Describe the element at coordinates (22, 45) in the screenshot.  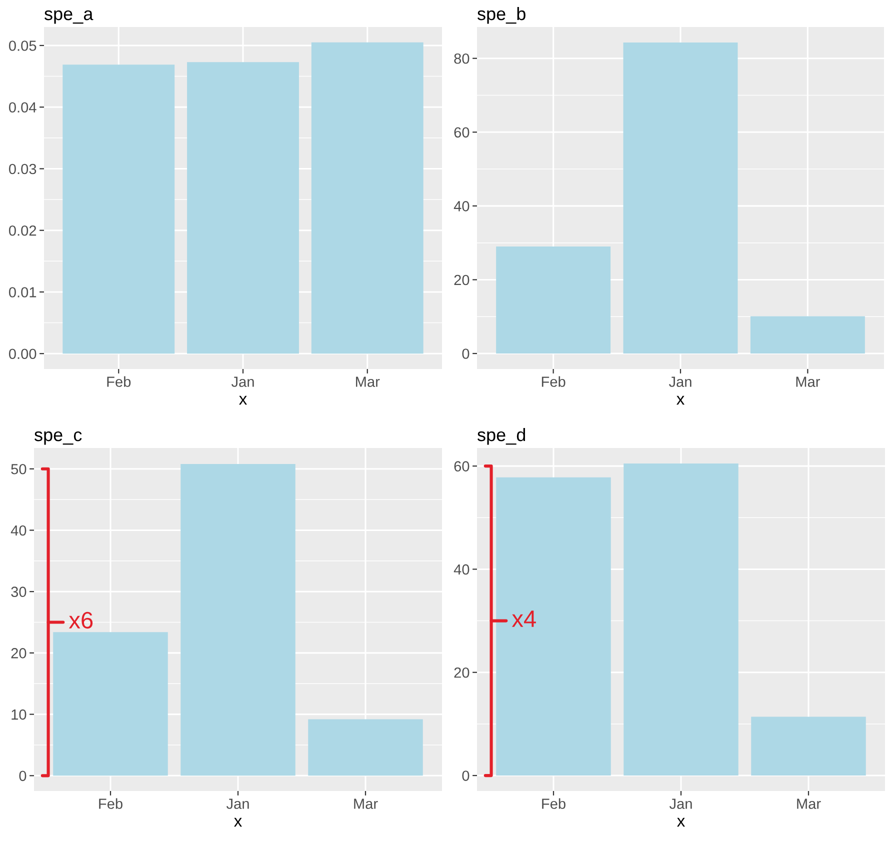
I see `y-tick-label: 0.05` at that location.